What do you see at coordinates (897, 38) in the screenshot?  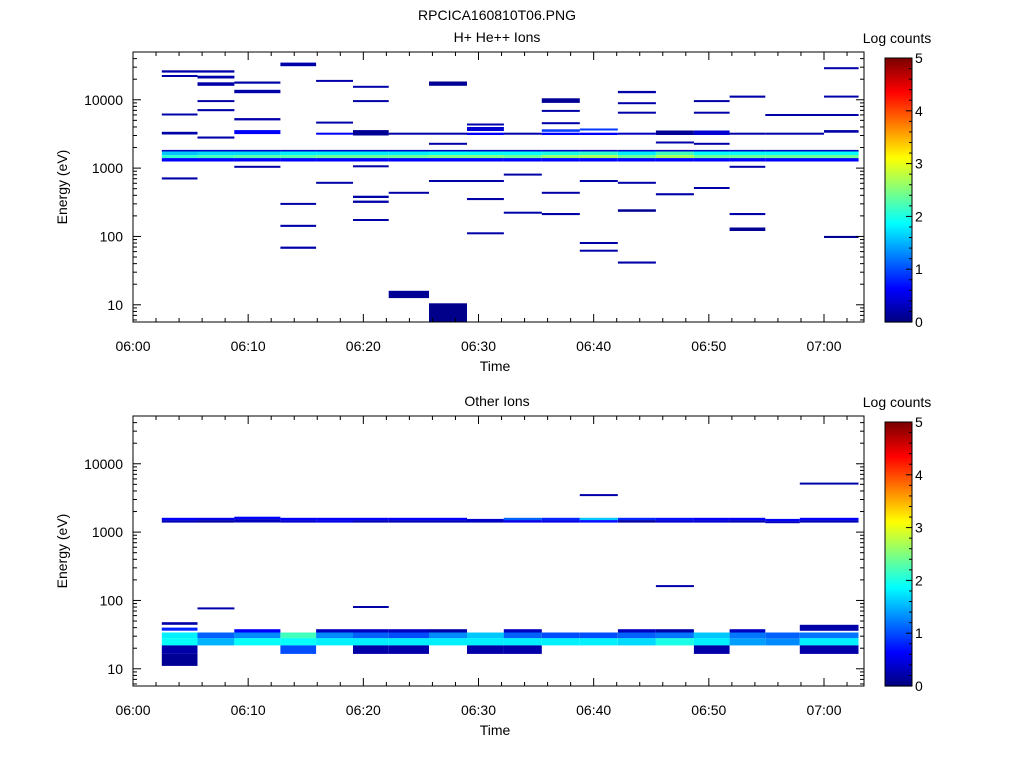 I see `colorbar-label: Log counts` at bounding box center [897, 38].